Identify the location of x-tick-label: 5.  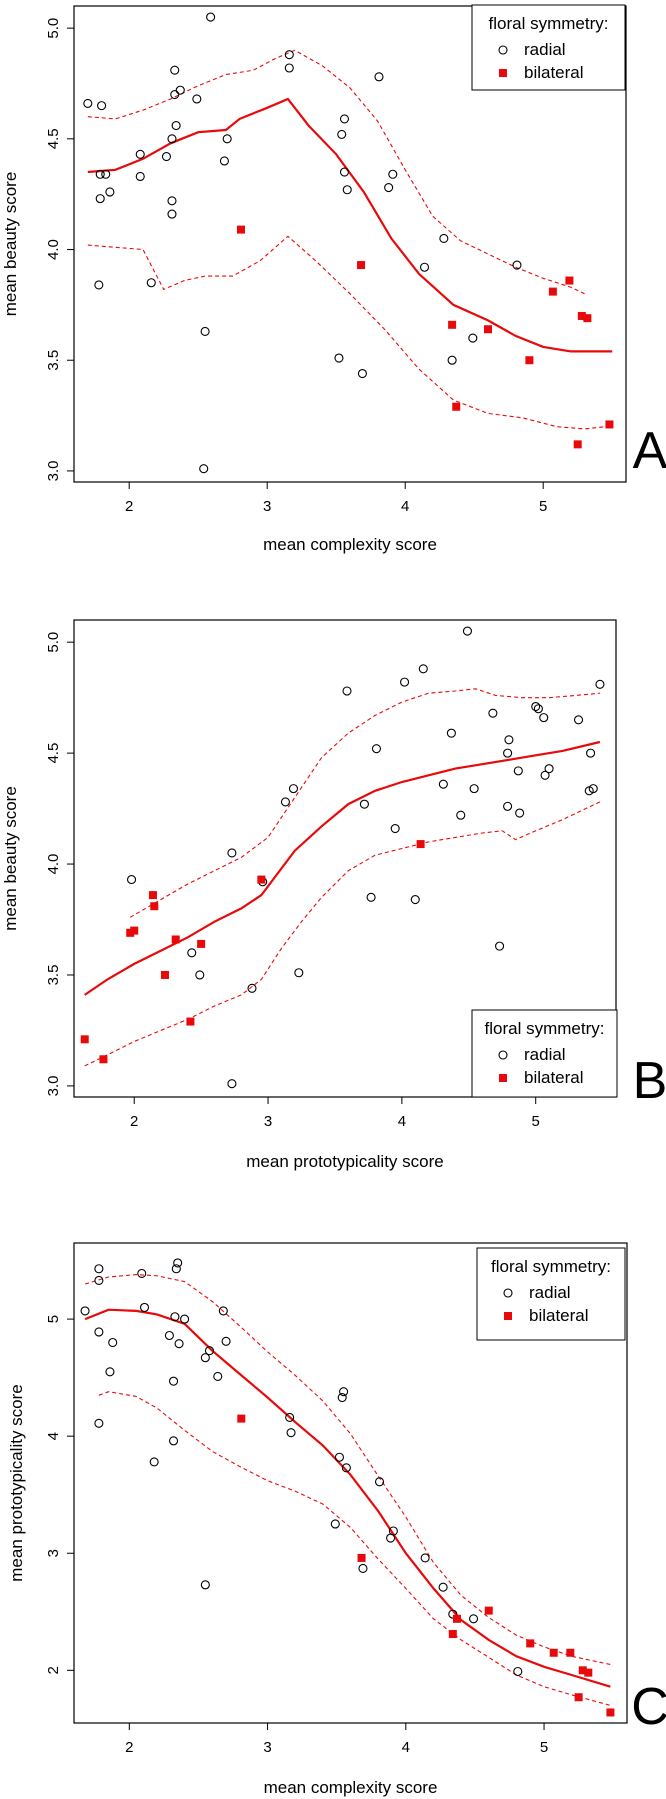
(536, 1121).